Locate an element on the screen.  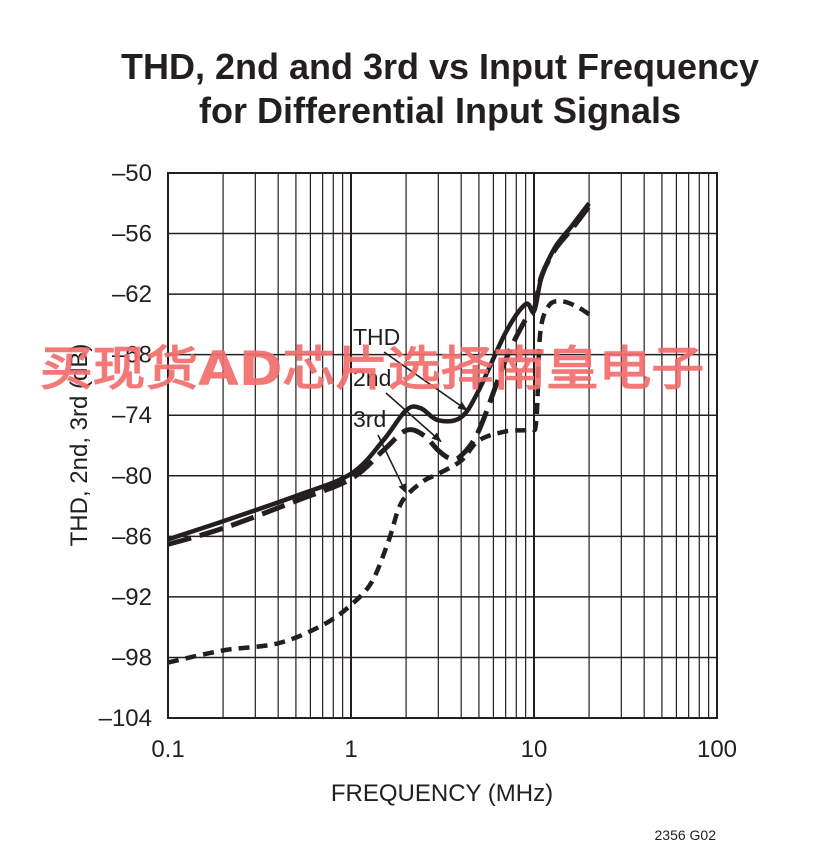
x-tick-label: 0.1 is located at coordinates (167, 749).